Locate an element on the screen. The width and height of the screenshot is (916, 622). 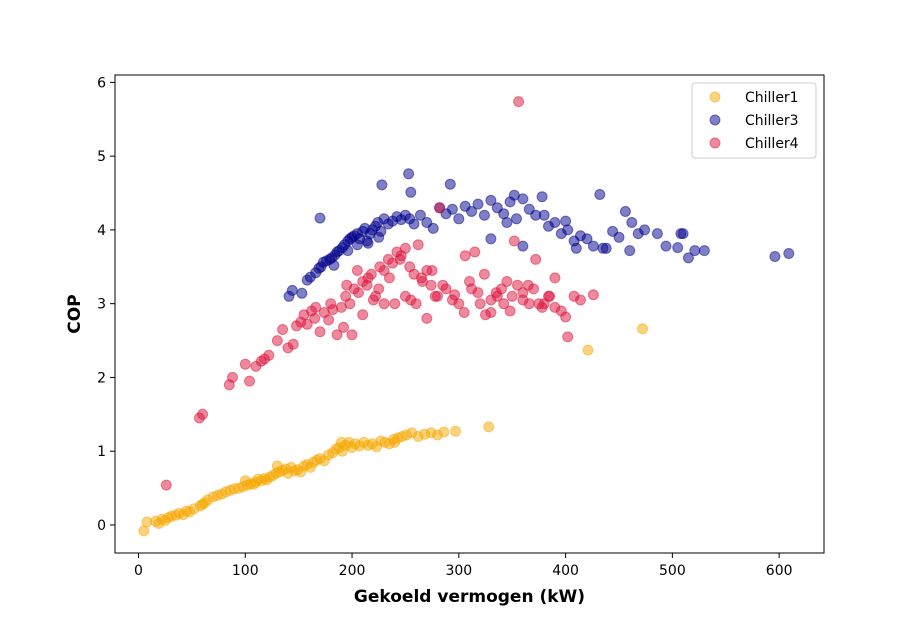
y-tick-label: 0 is located at coordinates (101, 526).